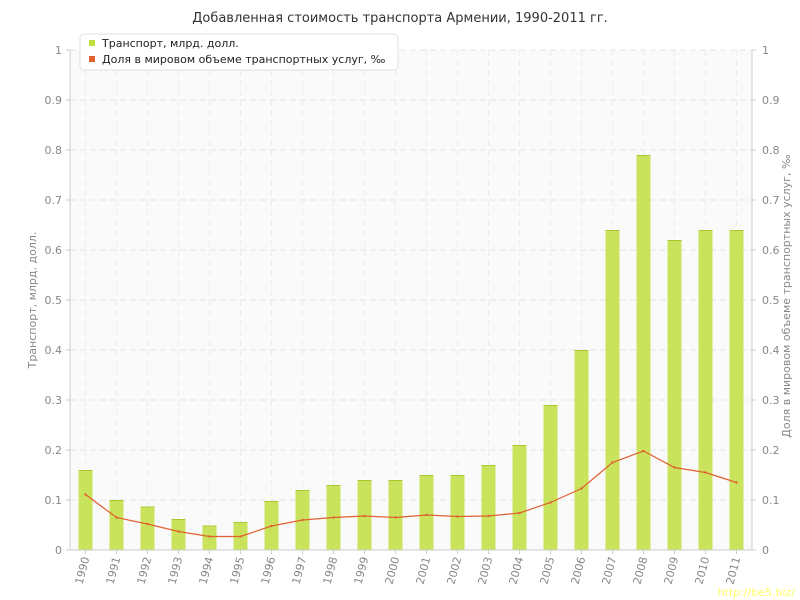 Image resolution: width=800 pixels, height=600 pixels. What do you see at coordinates (765, 550) in the screenshot?
I see `y-tick-label-right: 0` at bounding box center [765, 550].